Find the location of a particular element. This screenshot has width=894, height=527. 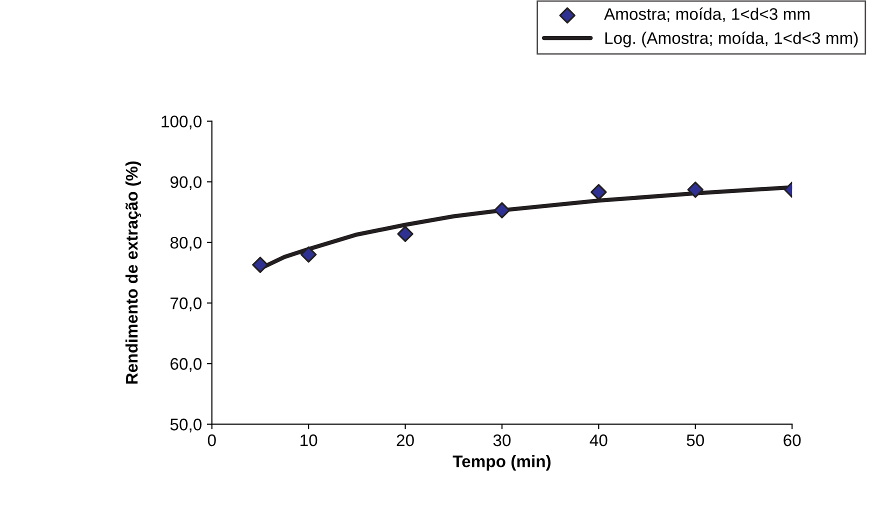

x-tick-label: 20 is located at coordinates (405, 440).